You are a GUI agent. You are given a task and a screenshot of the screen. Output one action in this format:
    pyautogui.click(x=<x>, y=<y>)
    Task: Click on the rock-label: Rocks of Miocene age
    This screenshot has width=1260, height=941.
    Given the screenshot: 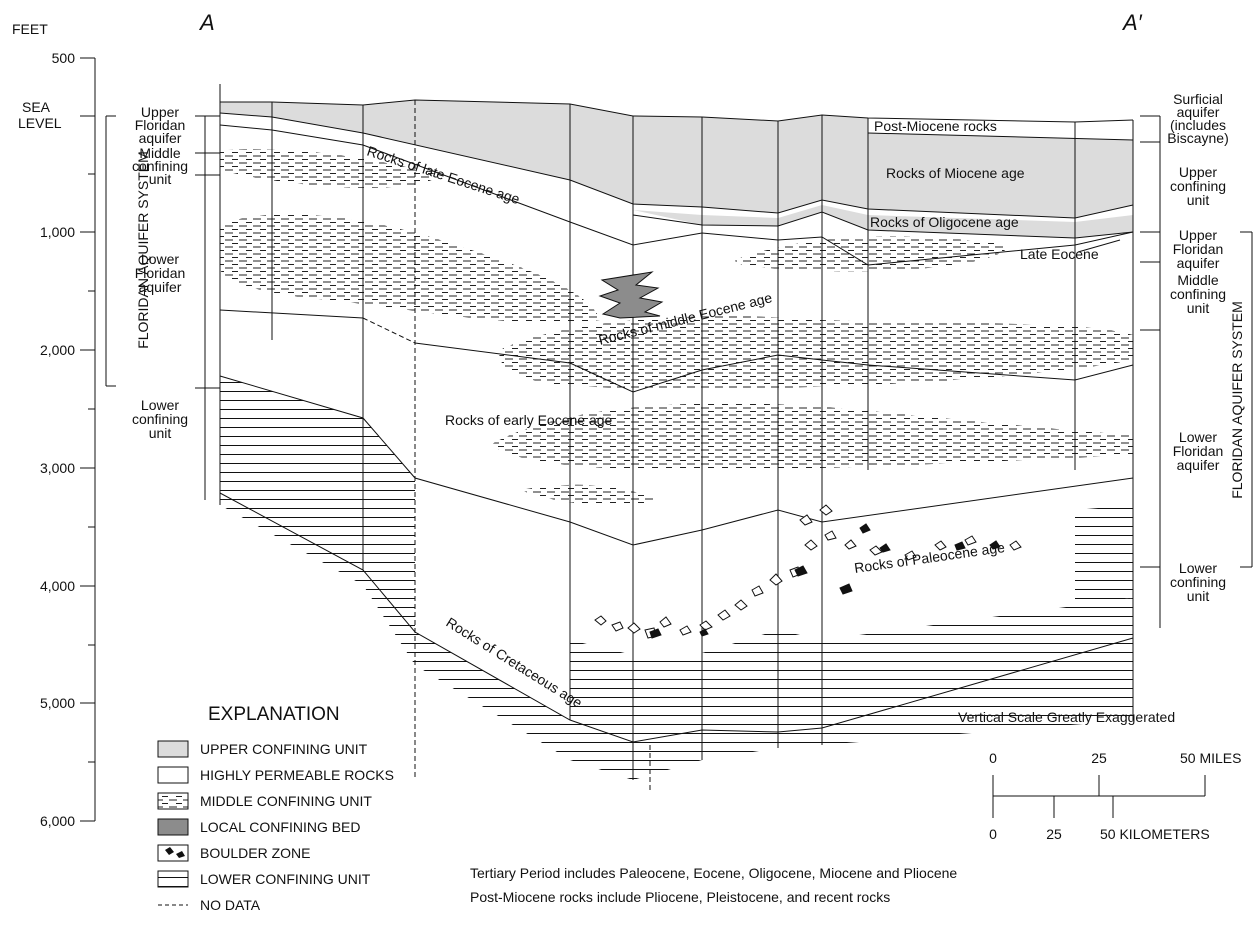 What is the action you would take?
    pyautogui.click(x=955, y=173)
    